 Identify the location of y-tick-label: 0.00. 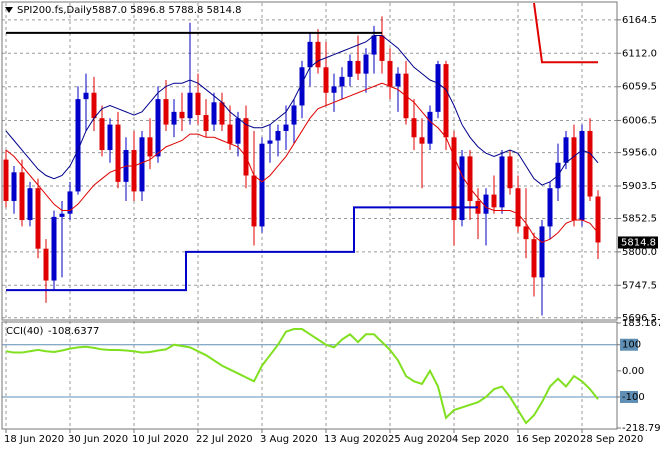
(633, 371).